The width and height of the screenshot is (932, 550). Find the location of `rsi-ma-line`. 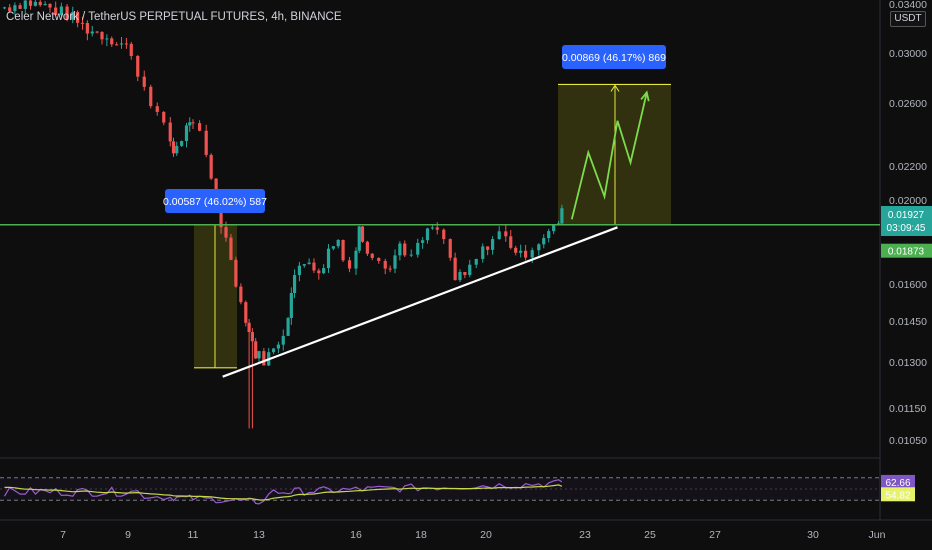

rsi-ma-line is located at coordinates (283, 492).